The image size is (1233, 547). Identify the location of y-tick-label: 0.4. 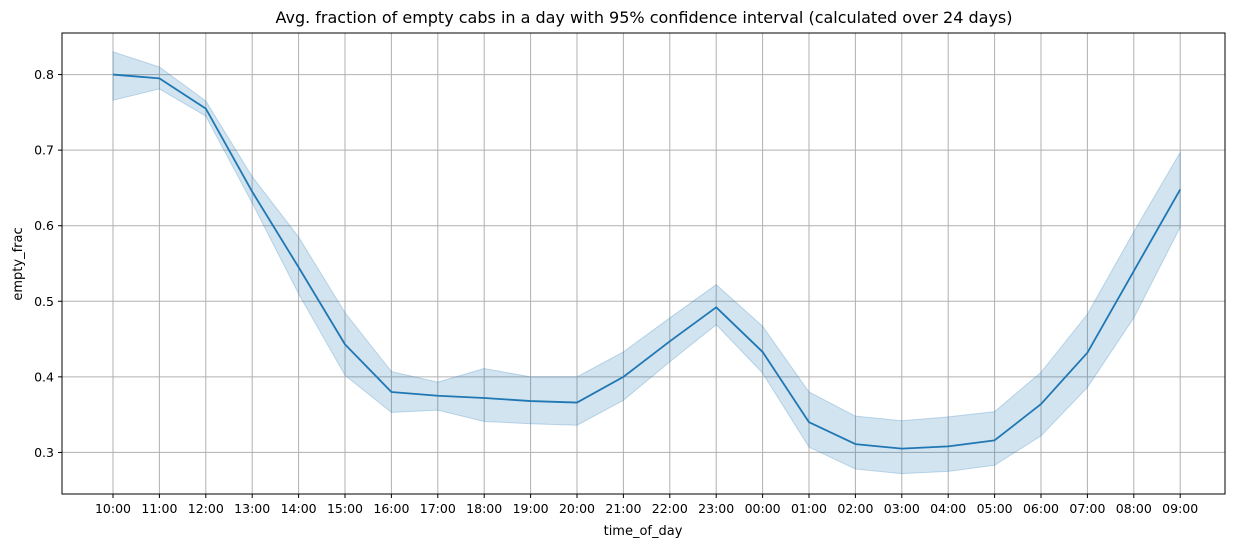
(44, 376).